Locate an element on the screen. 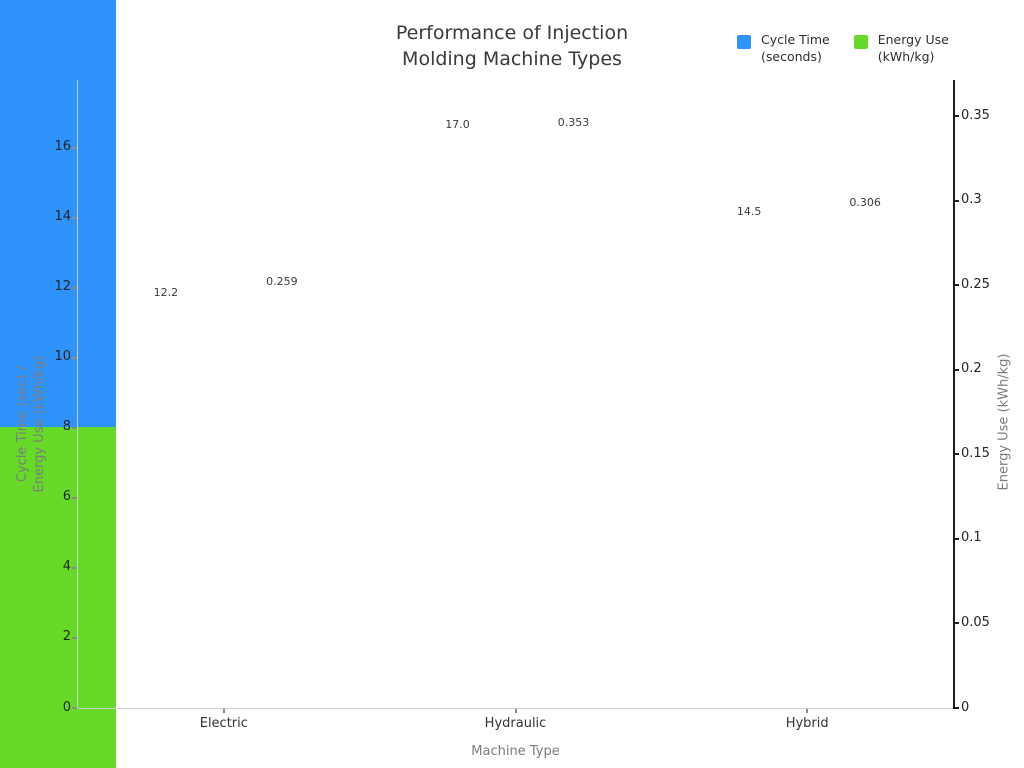  bar-value-label: 0.306 is located at coordinates (865, 202).